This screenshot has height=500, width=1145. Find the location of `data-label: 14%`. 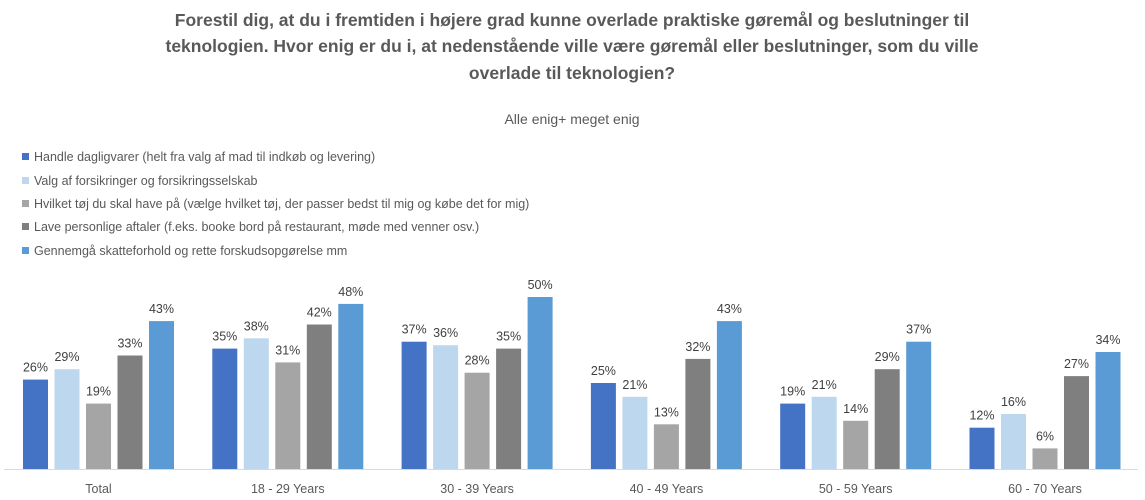

data-label: 14% is located at coordinates (855, 409).